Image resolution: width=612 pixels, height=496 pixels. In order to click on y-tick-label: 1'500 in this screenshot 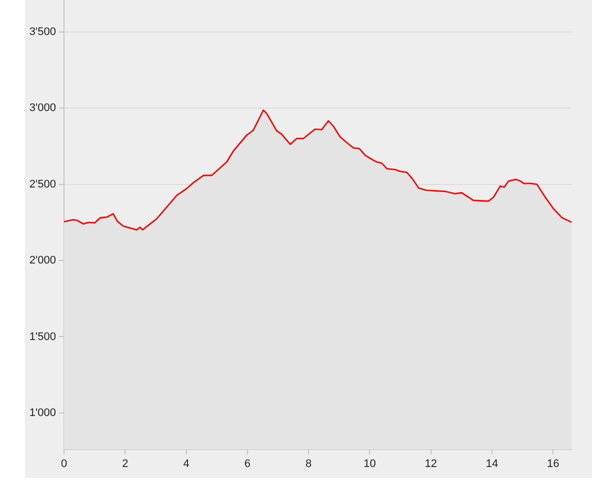, I will do `click(42, 336)`.